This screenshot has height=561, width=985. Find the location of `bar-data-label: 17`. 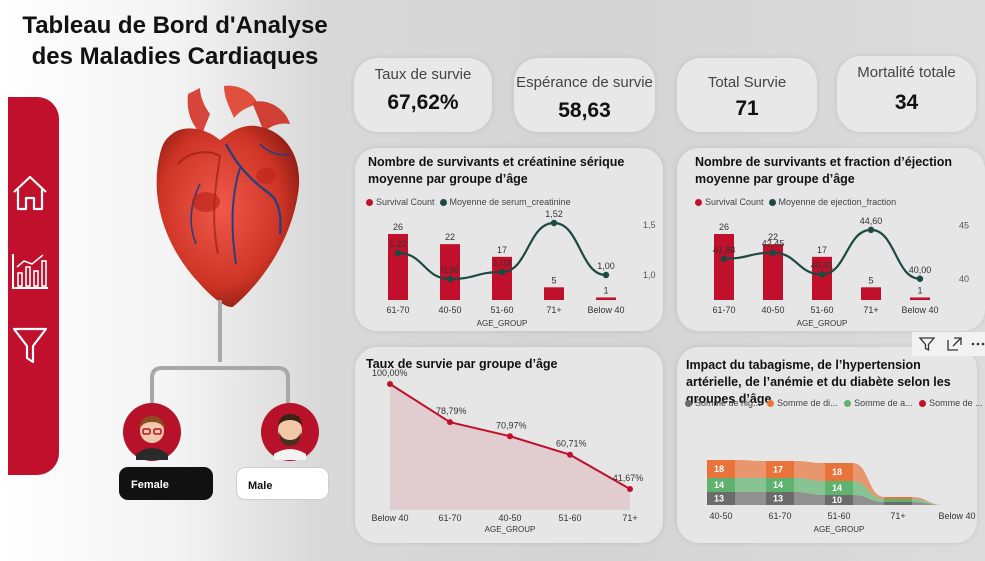

bar-data-label: 17 is located at coordinates (502, 250).